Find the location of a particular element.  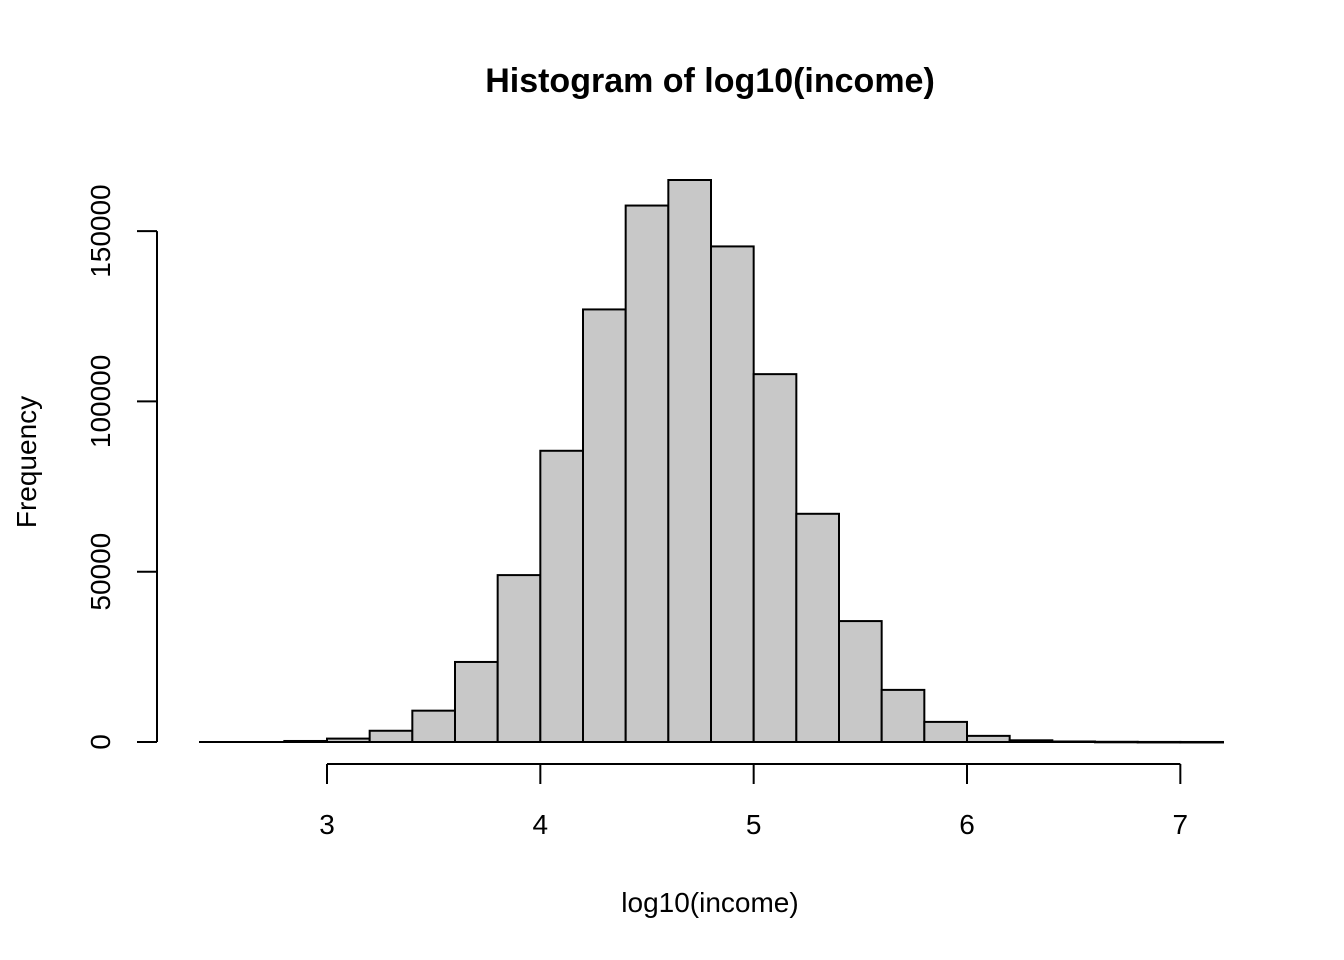

x-tick-label: 7 is located at coordinates (1181, 824).